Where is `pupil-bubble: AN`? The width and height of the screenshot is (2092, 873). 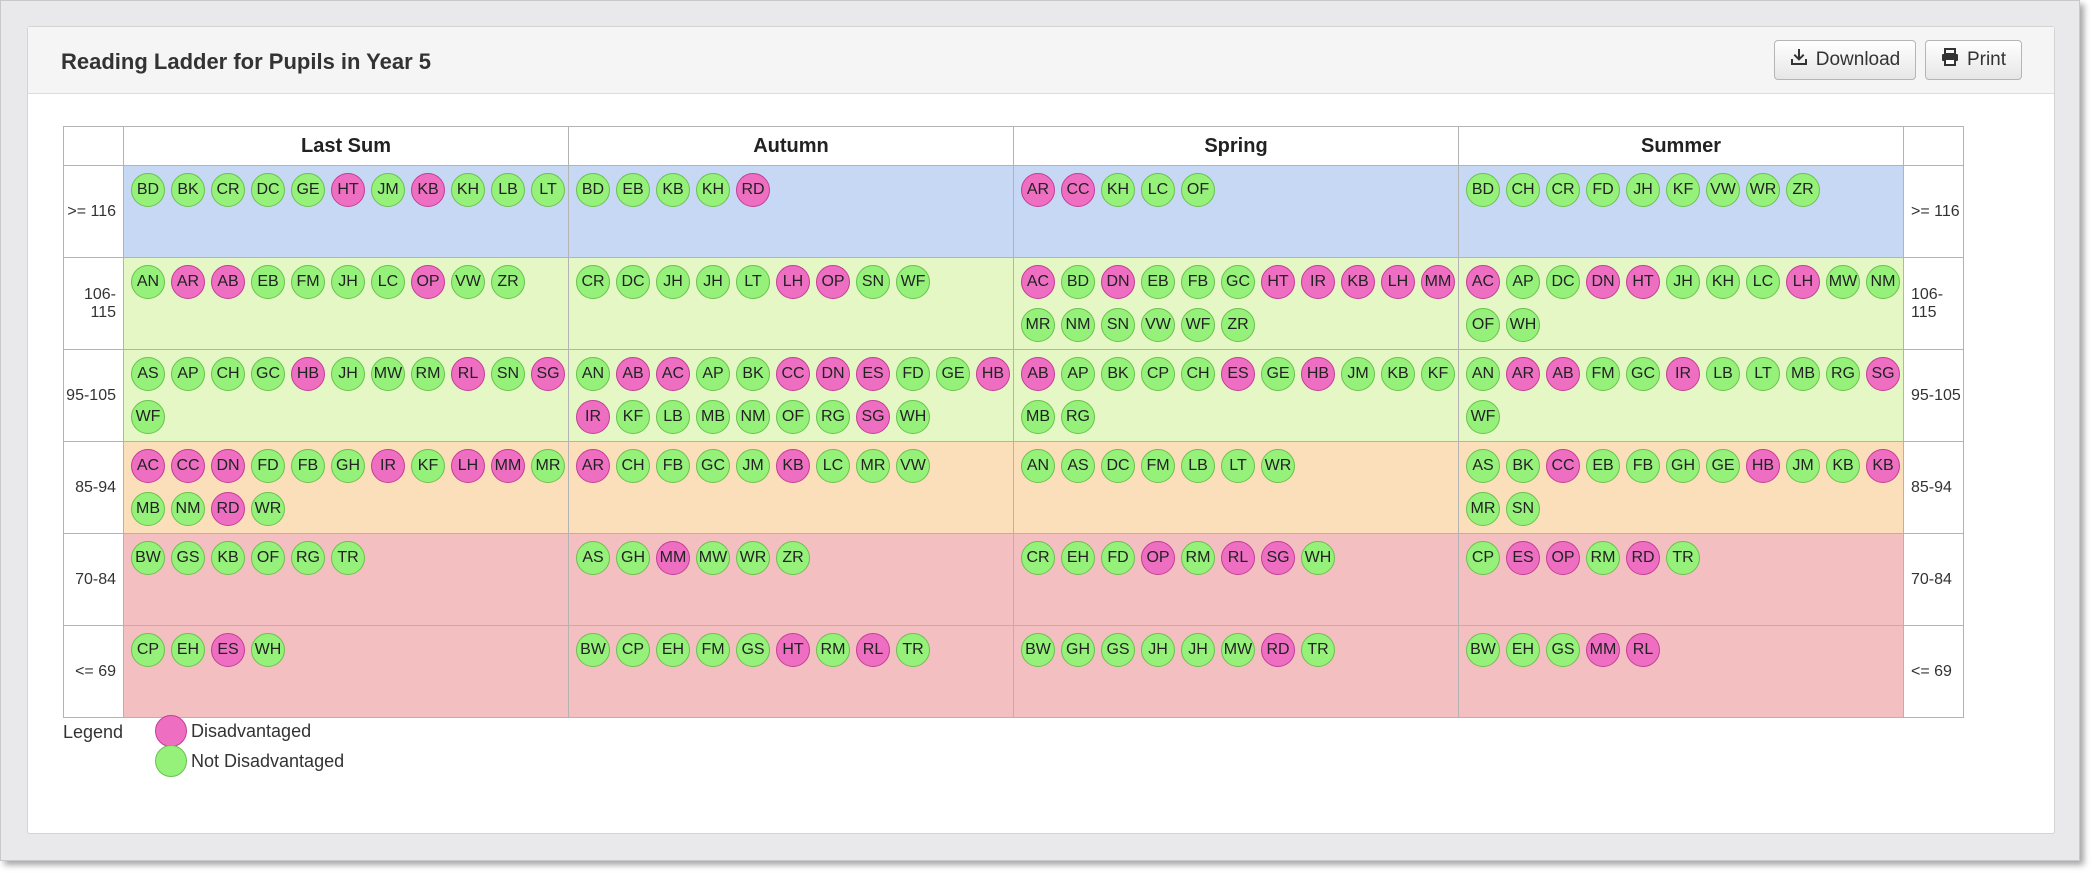
pupil-bubble: AN is located at coordinates (148, 282).